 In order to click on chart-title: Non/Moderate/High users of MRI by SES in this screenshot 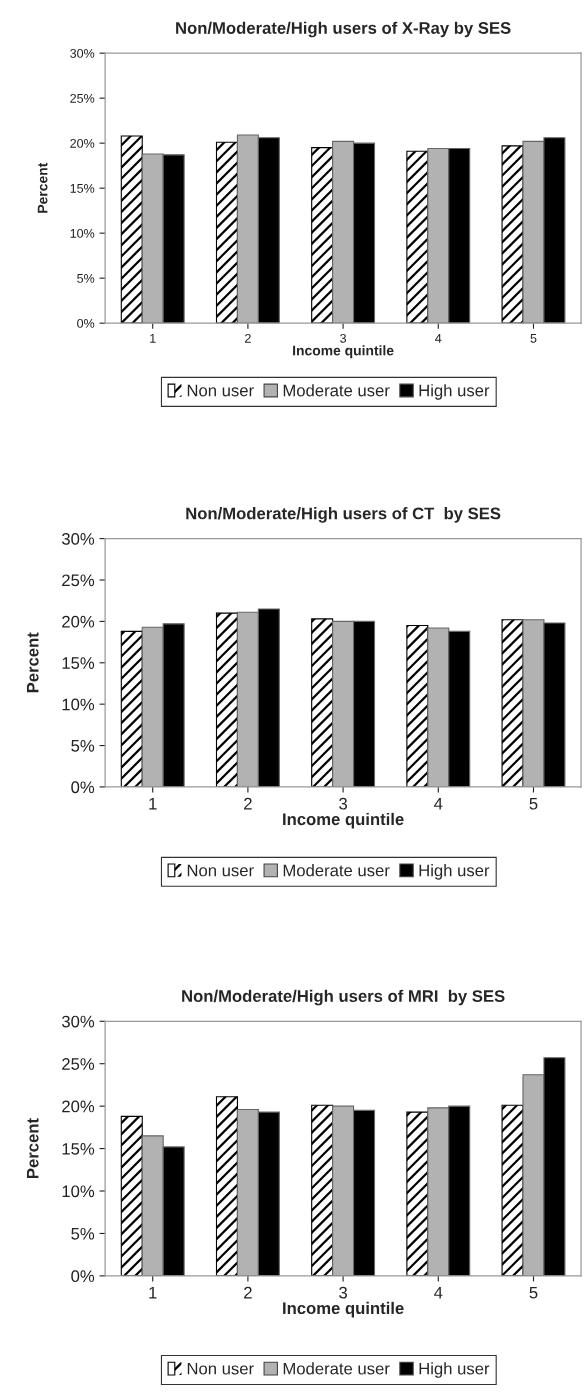, I will do `click(343, 997)`.